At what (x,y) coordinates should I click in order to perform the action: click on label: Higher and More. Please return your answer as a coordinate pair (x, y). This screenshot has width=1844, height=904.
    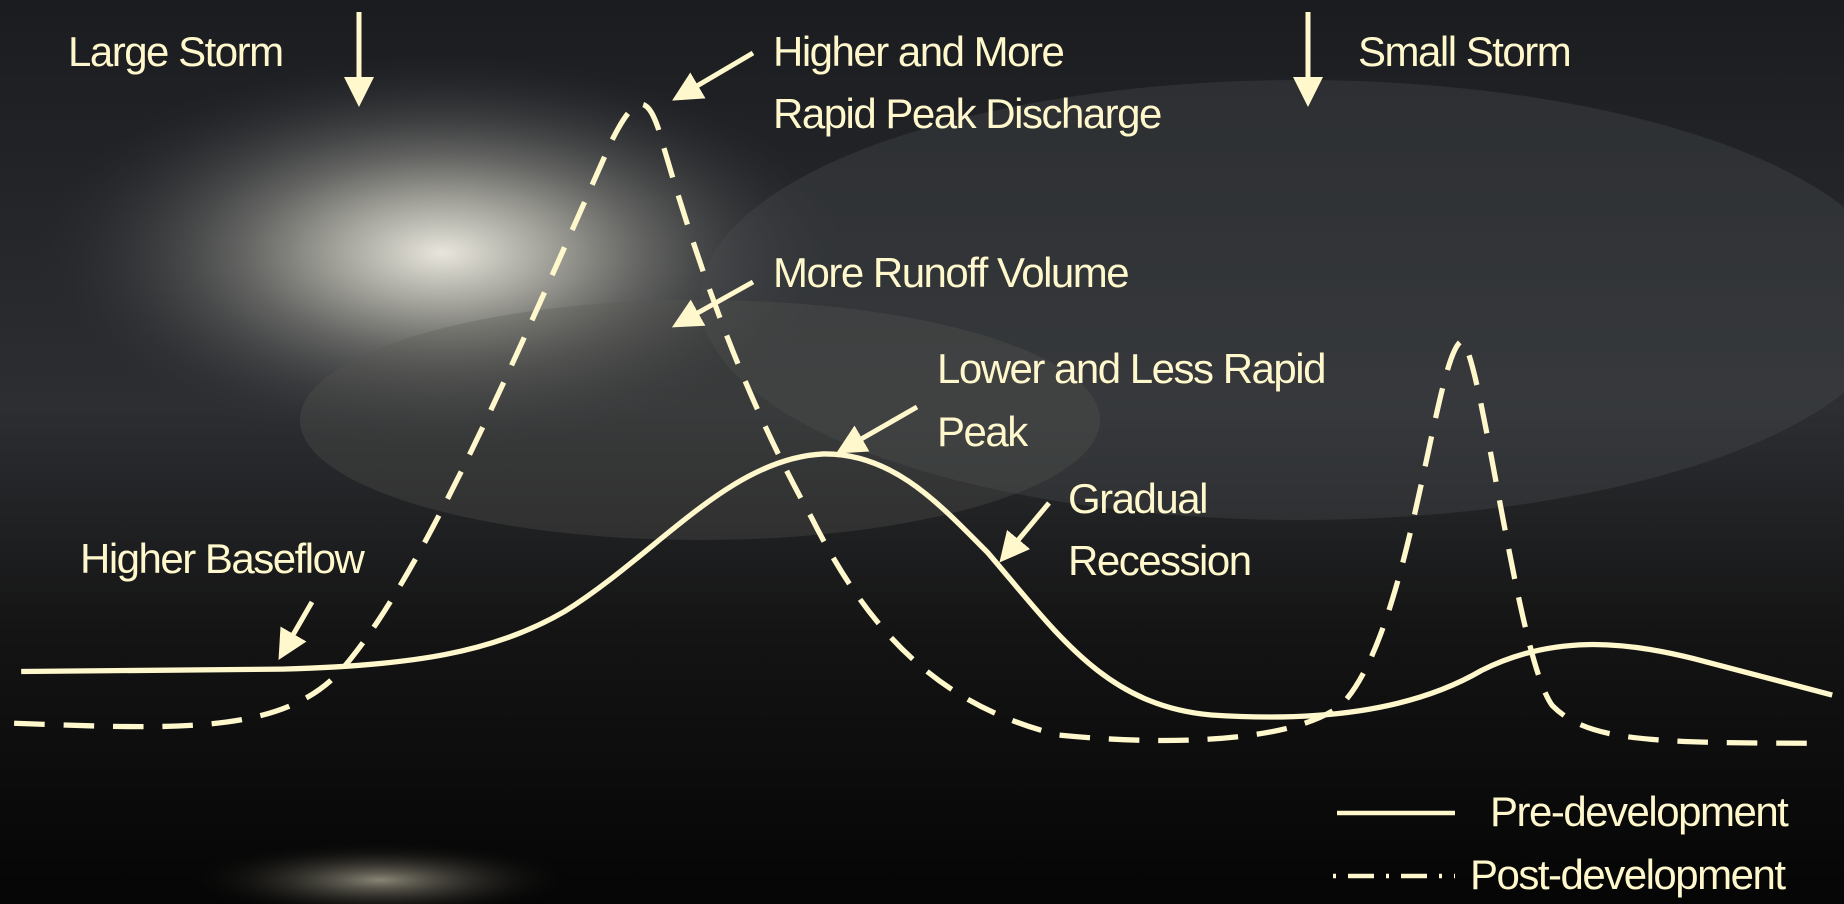
    Looking at the image, I should click on (918, 51).